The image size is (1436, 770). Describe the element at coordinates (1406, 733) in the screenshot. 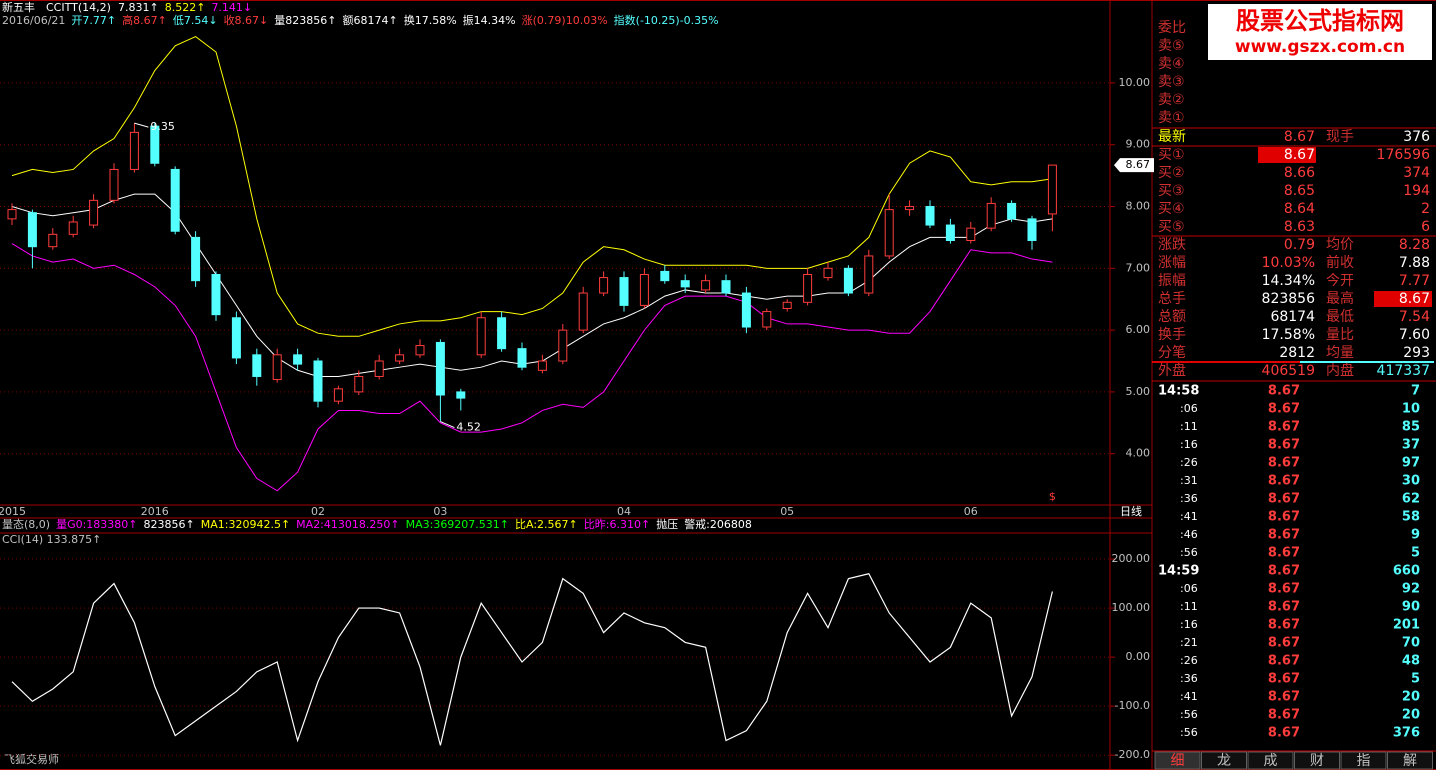

I see `tick-volume: 376` at that location.